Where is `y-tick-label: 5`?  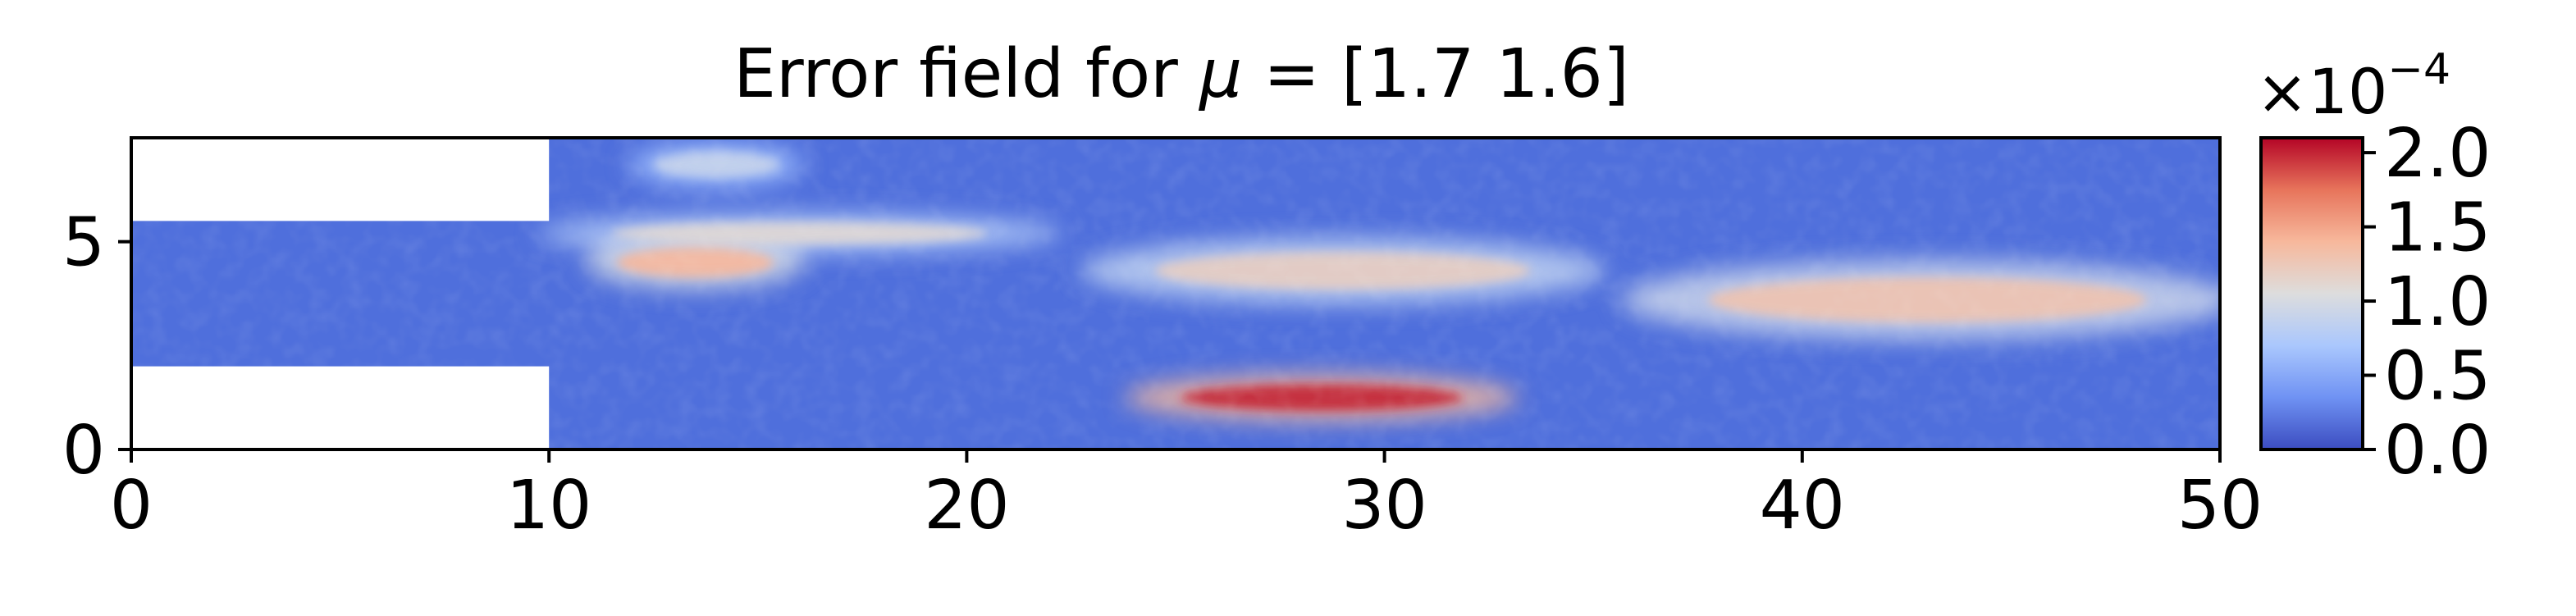
y-tick-label: 5 is located at coordinates (83, 243).